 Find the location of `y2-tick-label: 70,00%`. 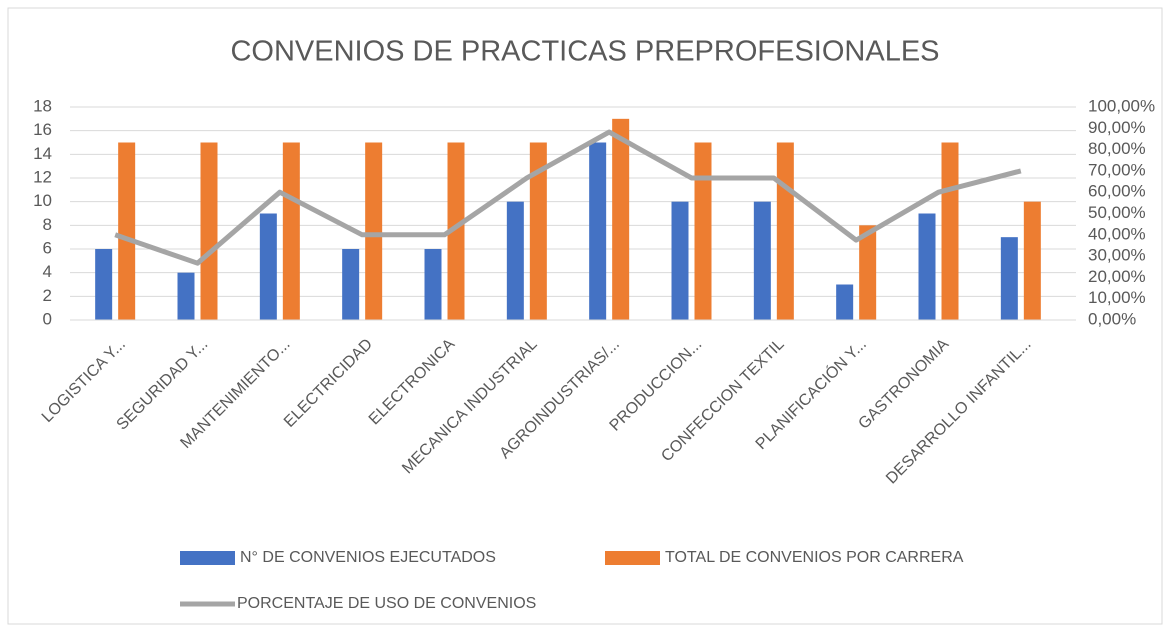

y2-tick-label: 70,00% is located at coordinates (1117, 169).